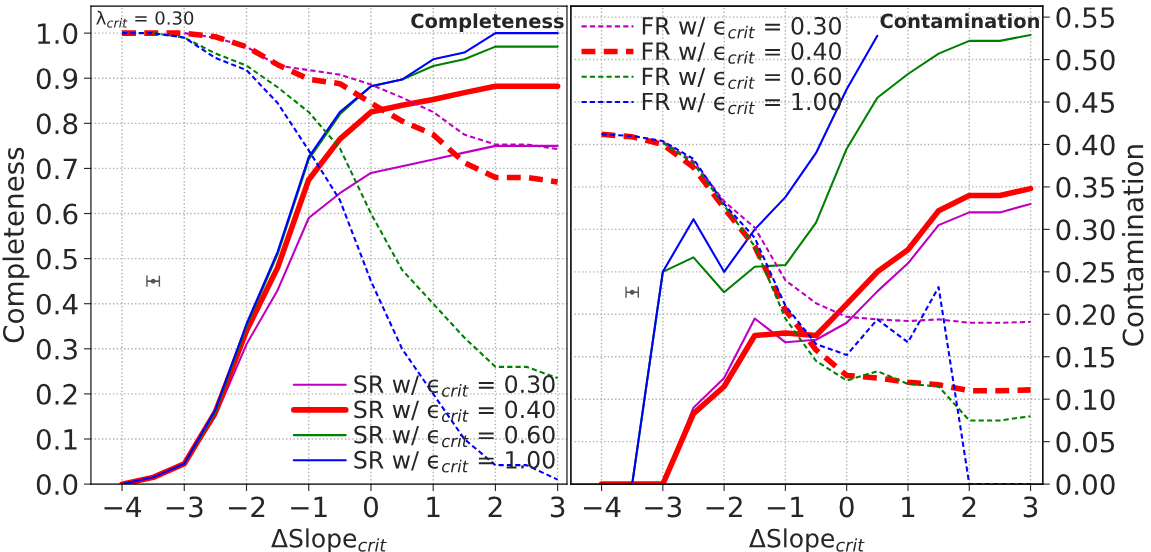  What do you see at coordinates (56, 259) in the screenshot?
I see `y-tick-label: 0.5` at bounding box center [56, 259].